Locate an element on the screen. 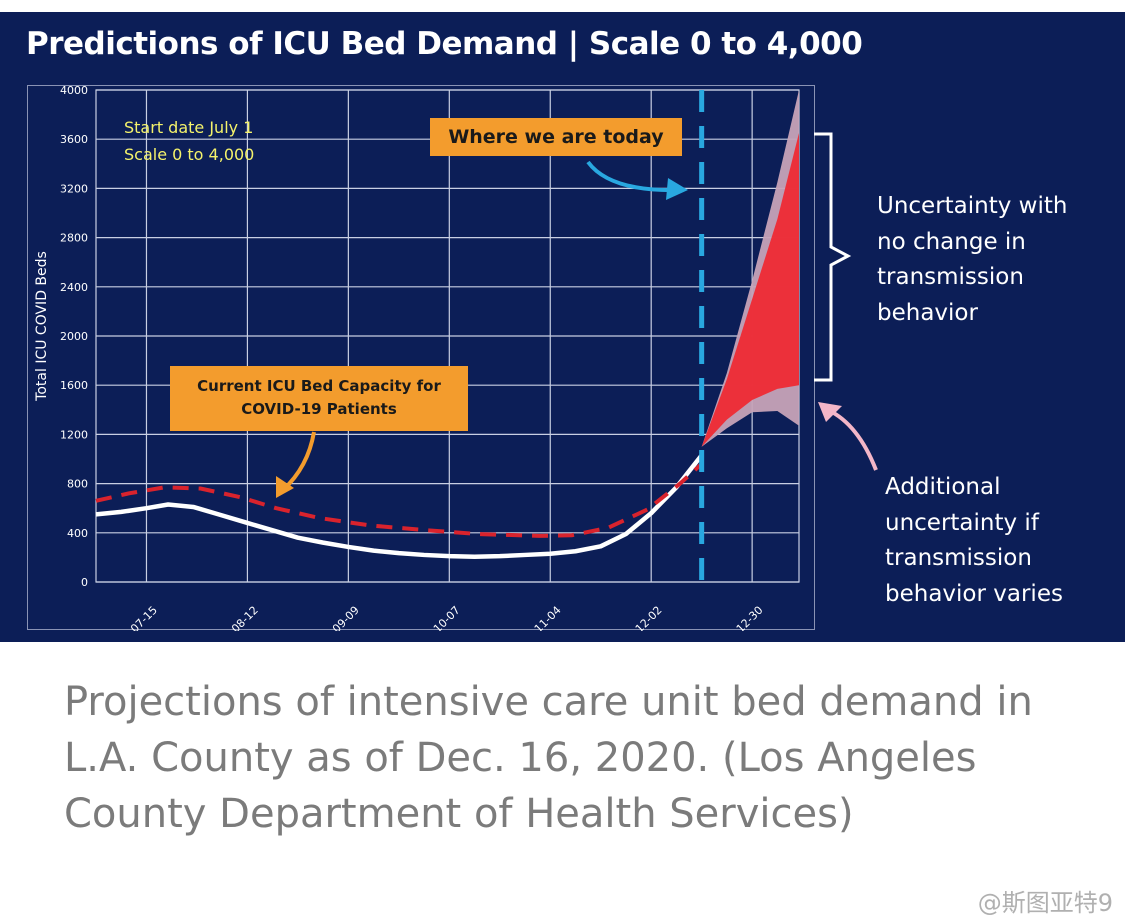 The image size is (1125, 924). additional-note-line: transmission is located at coordinates (958, 558).